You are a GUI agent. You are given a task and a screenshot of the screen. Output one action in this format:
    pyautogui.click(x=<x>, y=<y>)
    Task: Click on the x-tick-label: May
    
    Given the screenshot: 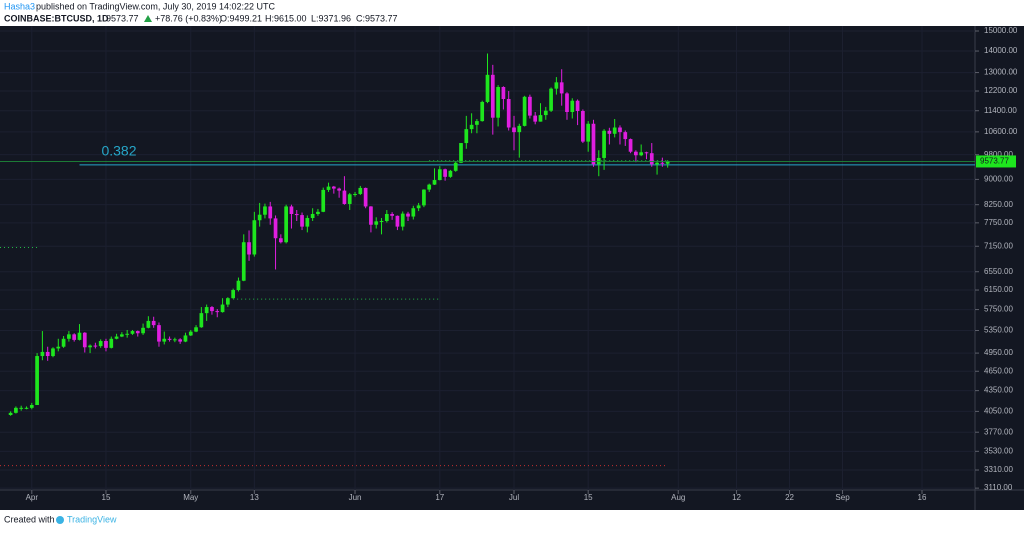 What is the action you would take?
    pyautogui.click(x=190, y=497)
    